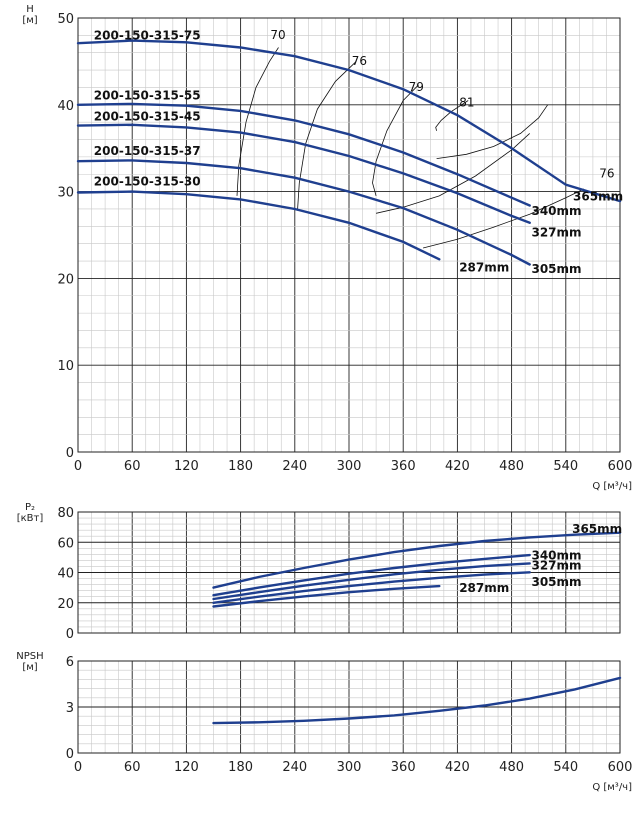  I want to click on efficiency-label: 81, so click(466, 103).